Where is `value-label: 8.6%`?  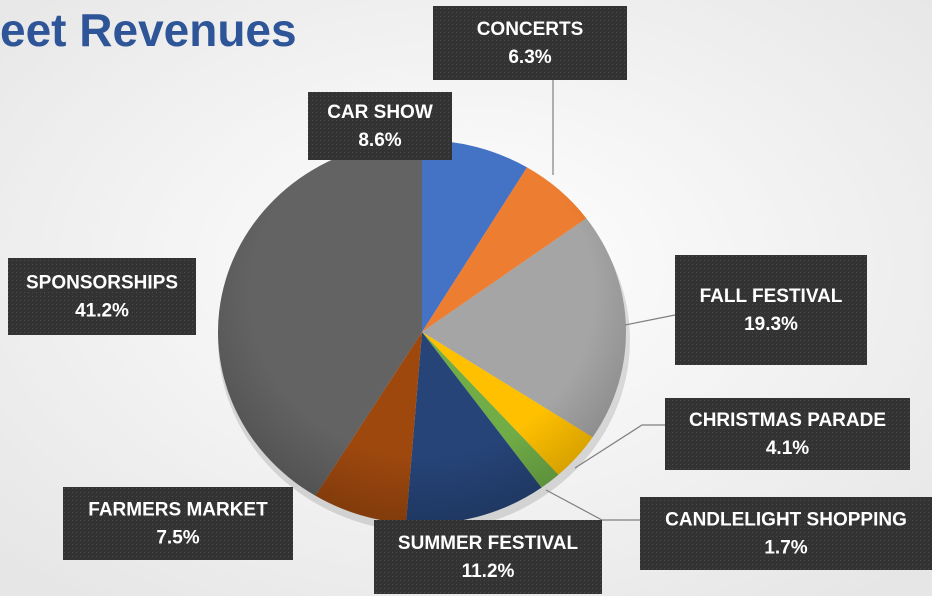
value-label: 8.6% is located at coordinates (379, 140).